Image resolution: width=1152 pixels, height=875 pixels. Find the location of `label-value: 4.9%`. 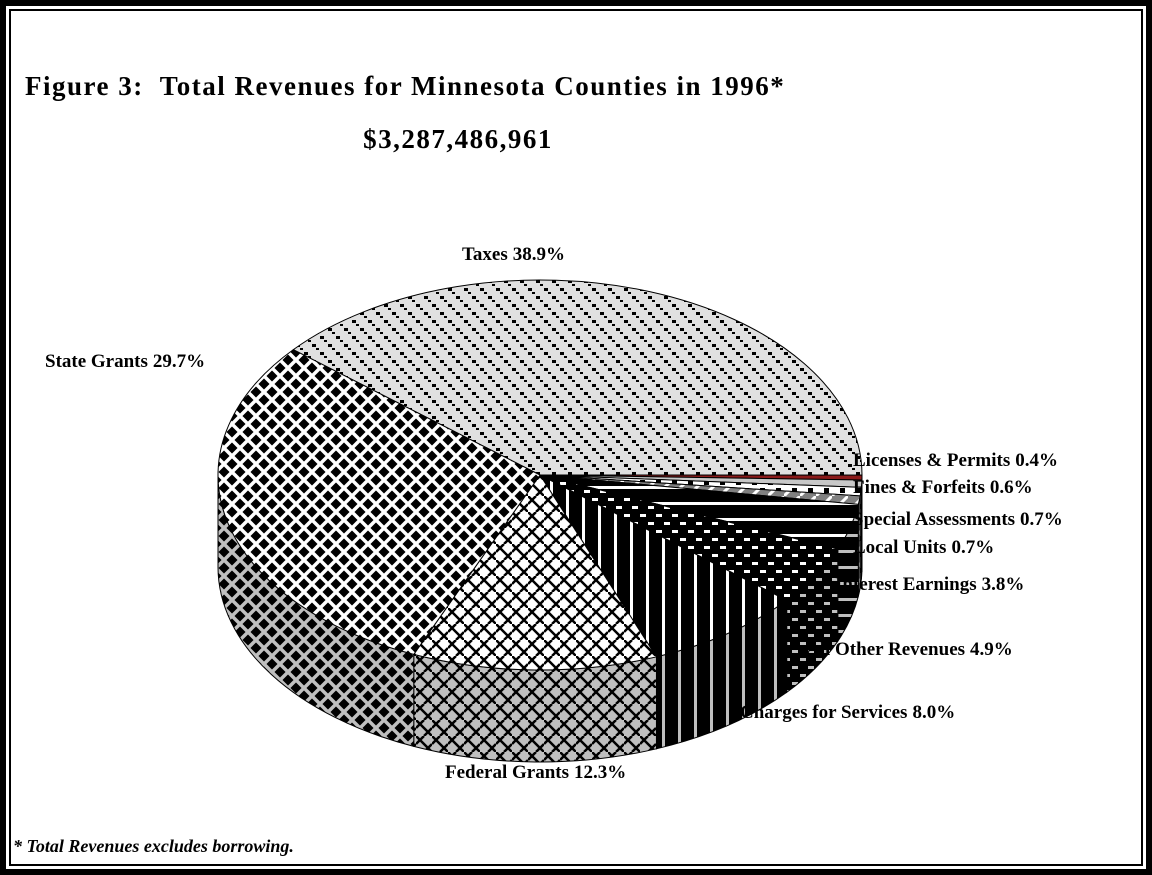

label-value: 4.9% is located at coordinates (991, 649).